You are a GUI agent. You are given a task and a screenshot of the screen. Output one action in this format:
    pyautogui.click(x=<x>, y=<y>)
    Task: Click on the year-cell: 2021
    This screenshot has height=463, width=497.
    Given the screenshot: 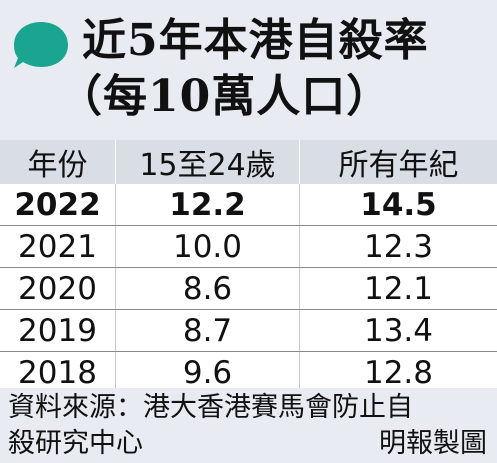 What is the action you would take?
    pyautogui.click(x=57, y=246)
    